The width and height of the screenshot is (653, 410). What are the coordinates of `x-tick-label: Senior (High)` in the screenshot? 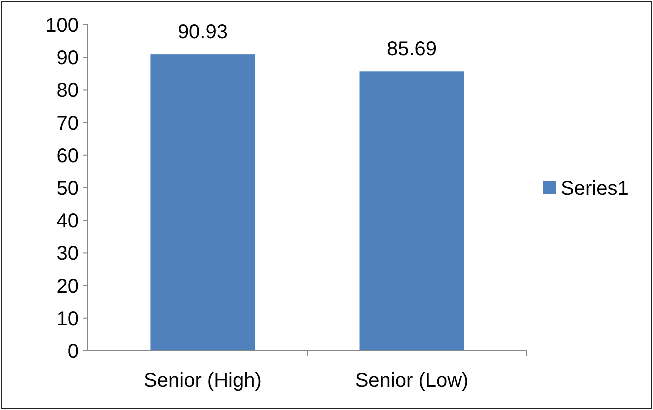 It's located at (203, 381).